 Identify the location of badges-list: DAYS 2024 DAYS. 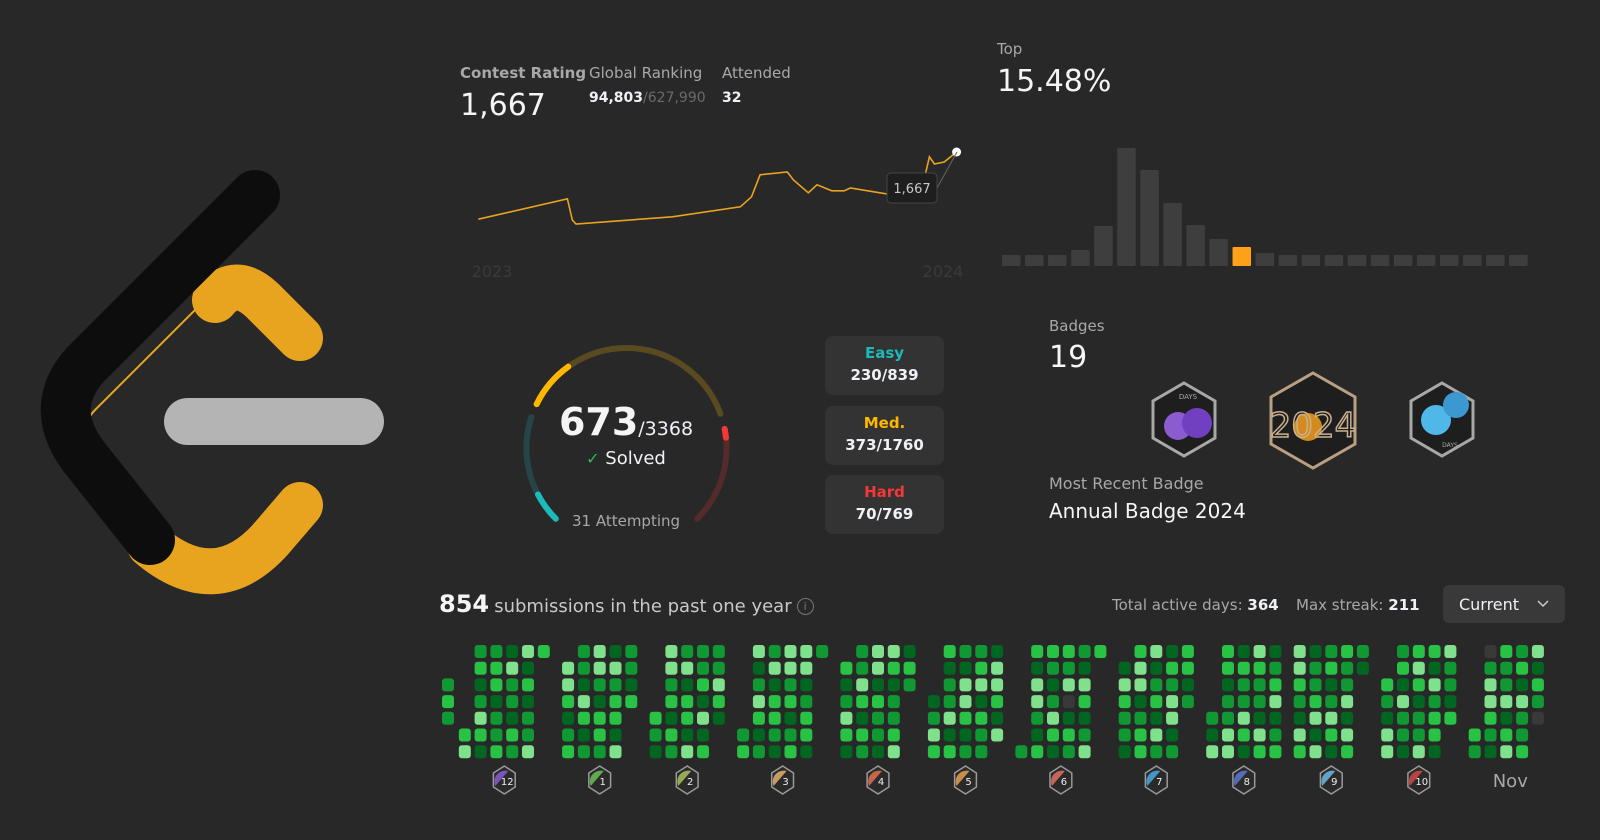
(1315, 422).